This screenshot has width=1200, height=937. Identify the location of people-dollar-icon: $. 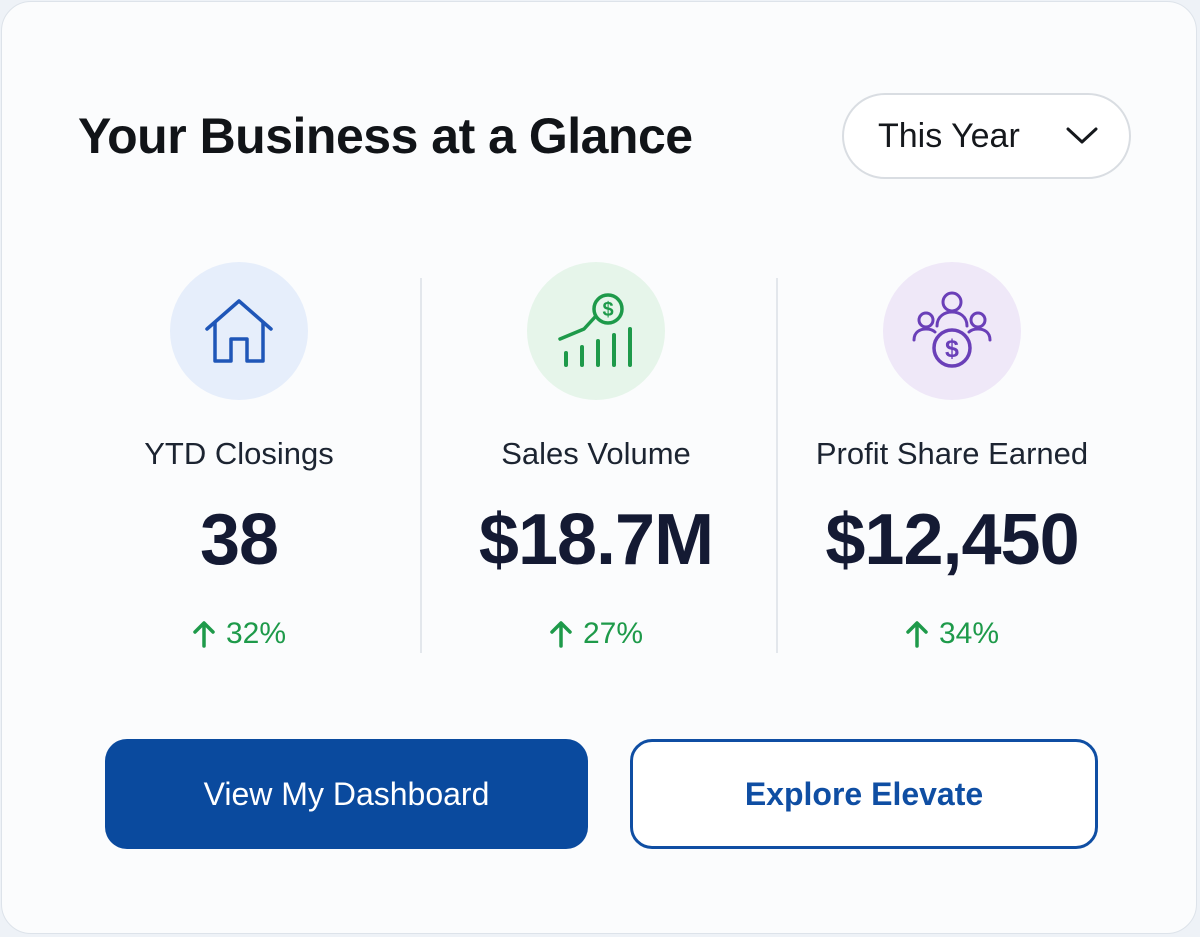
(952, 329).